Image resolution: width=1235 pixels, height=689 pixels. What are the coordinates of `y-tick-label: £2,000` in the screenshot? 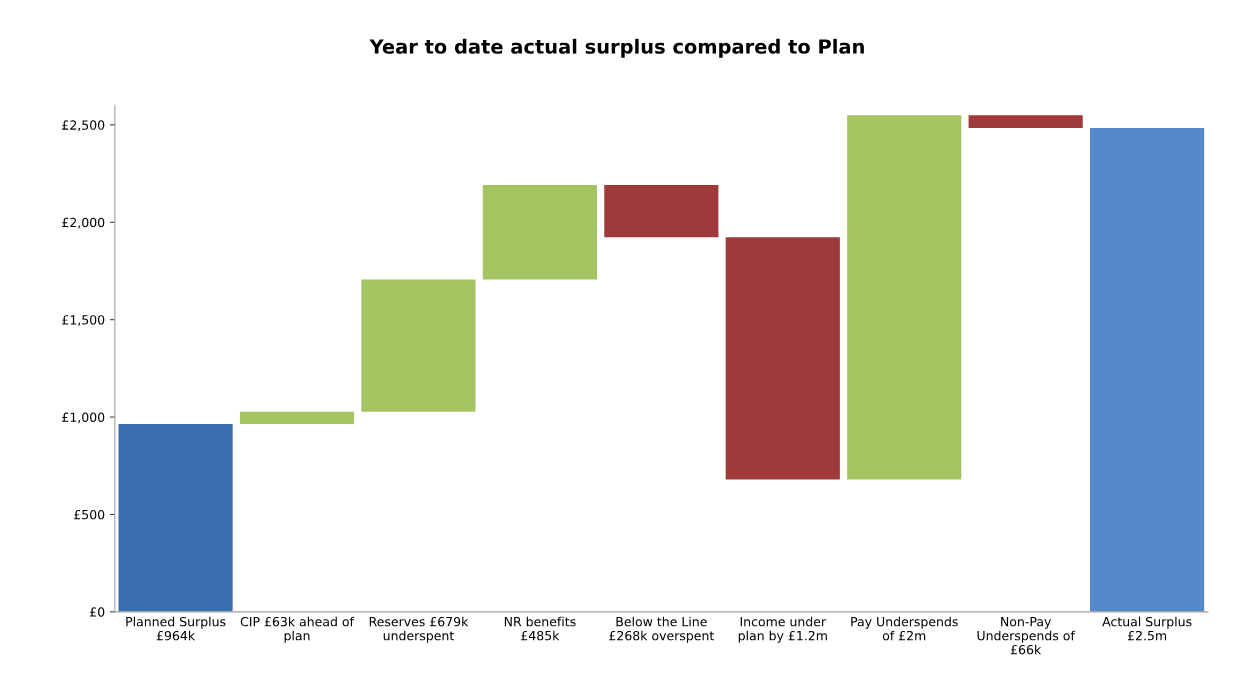 It's located at (83, 223).